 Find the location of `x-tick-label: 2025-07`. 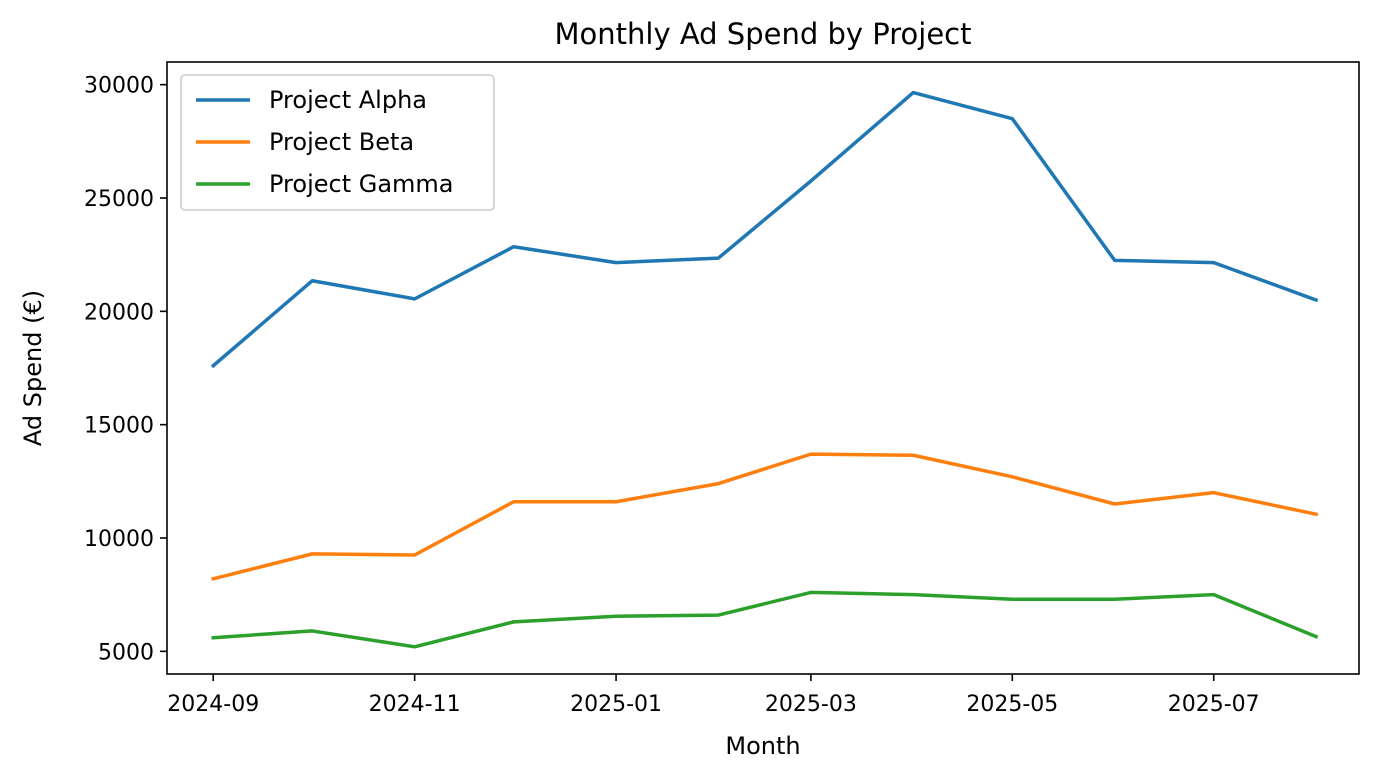

x-tick-label: 2025-07 is located at coordinates (1214, 704).